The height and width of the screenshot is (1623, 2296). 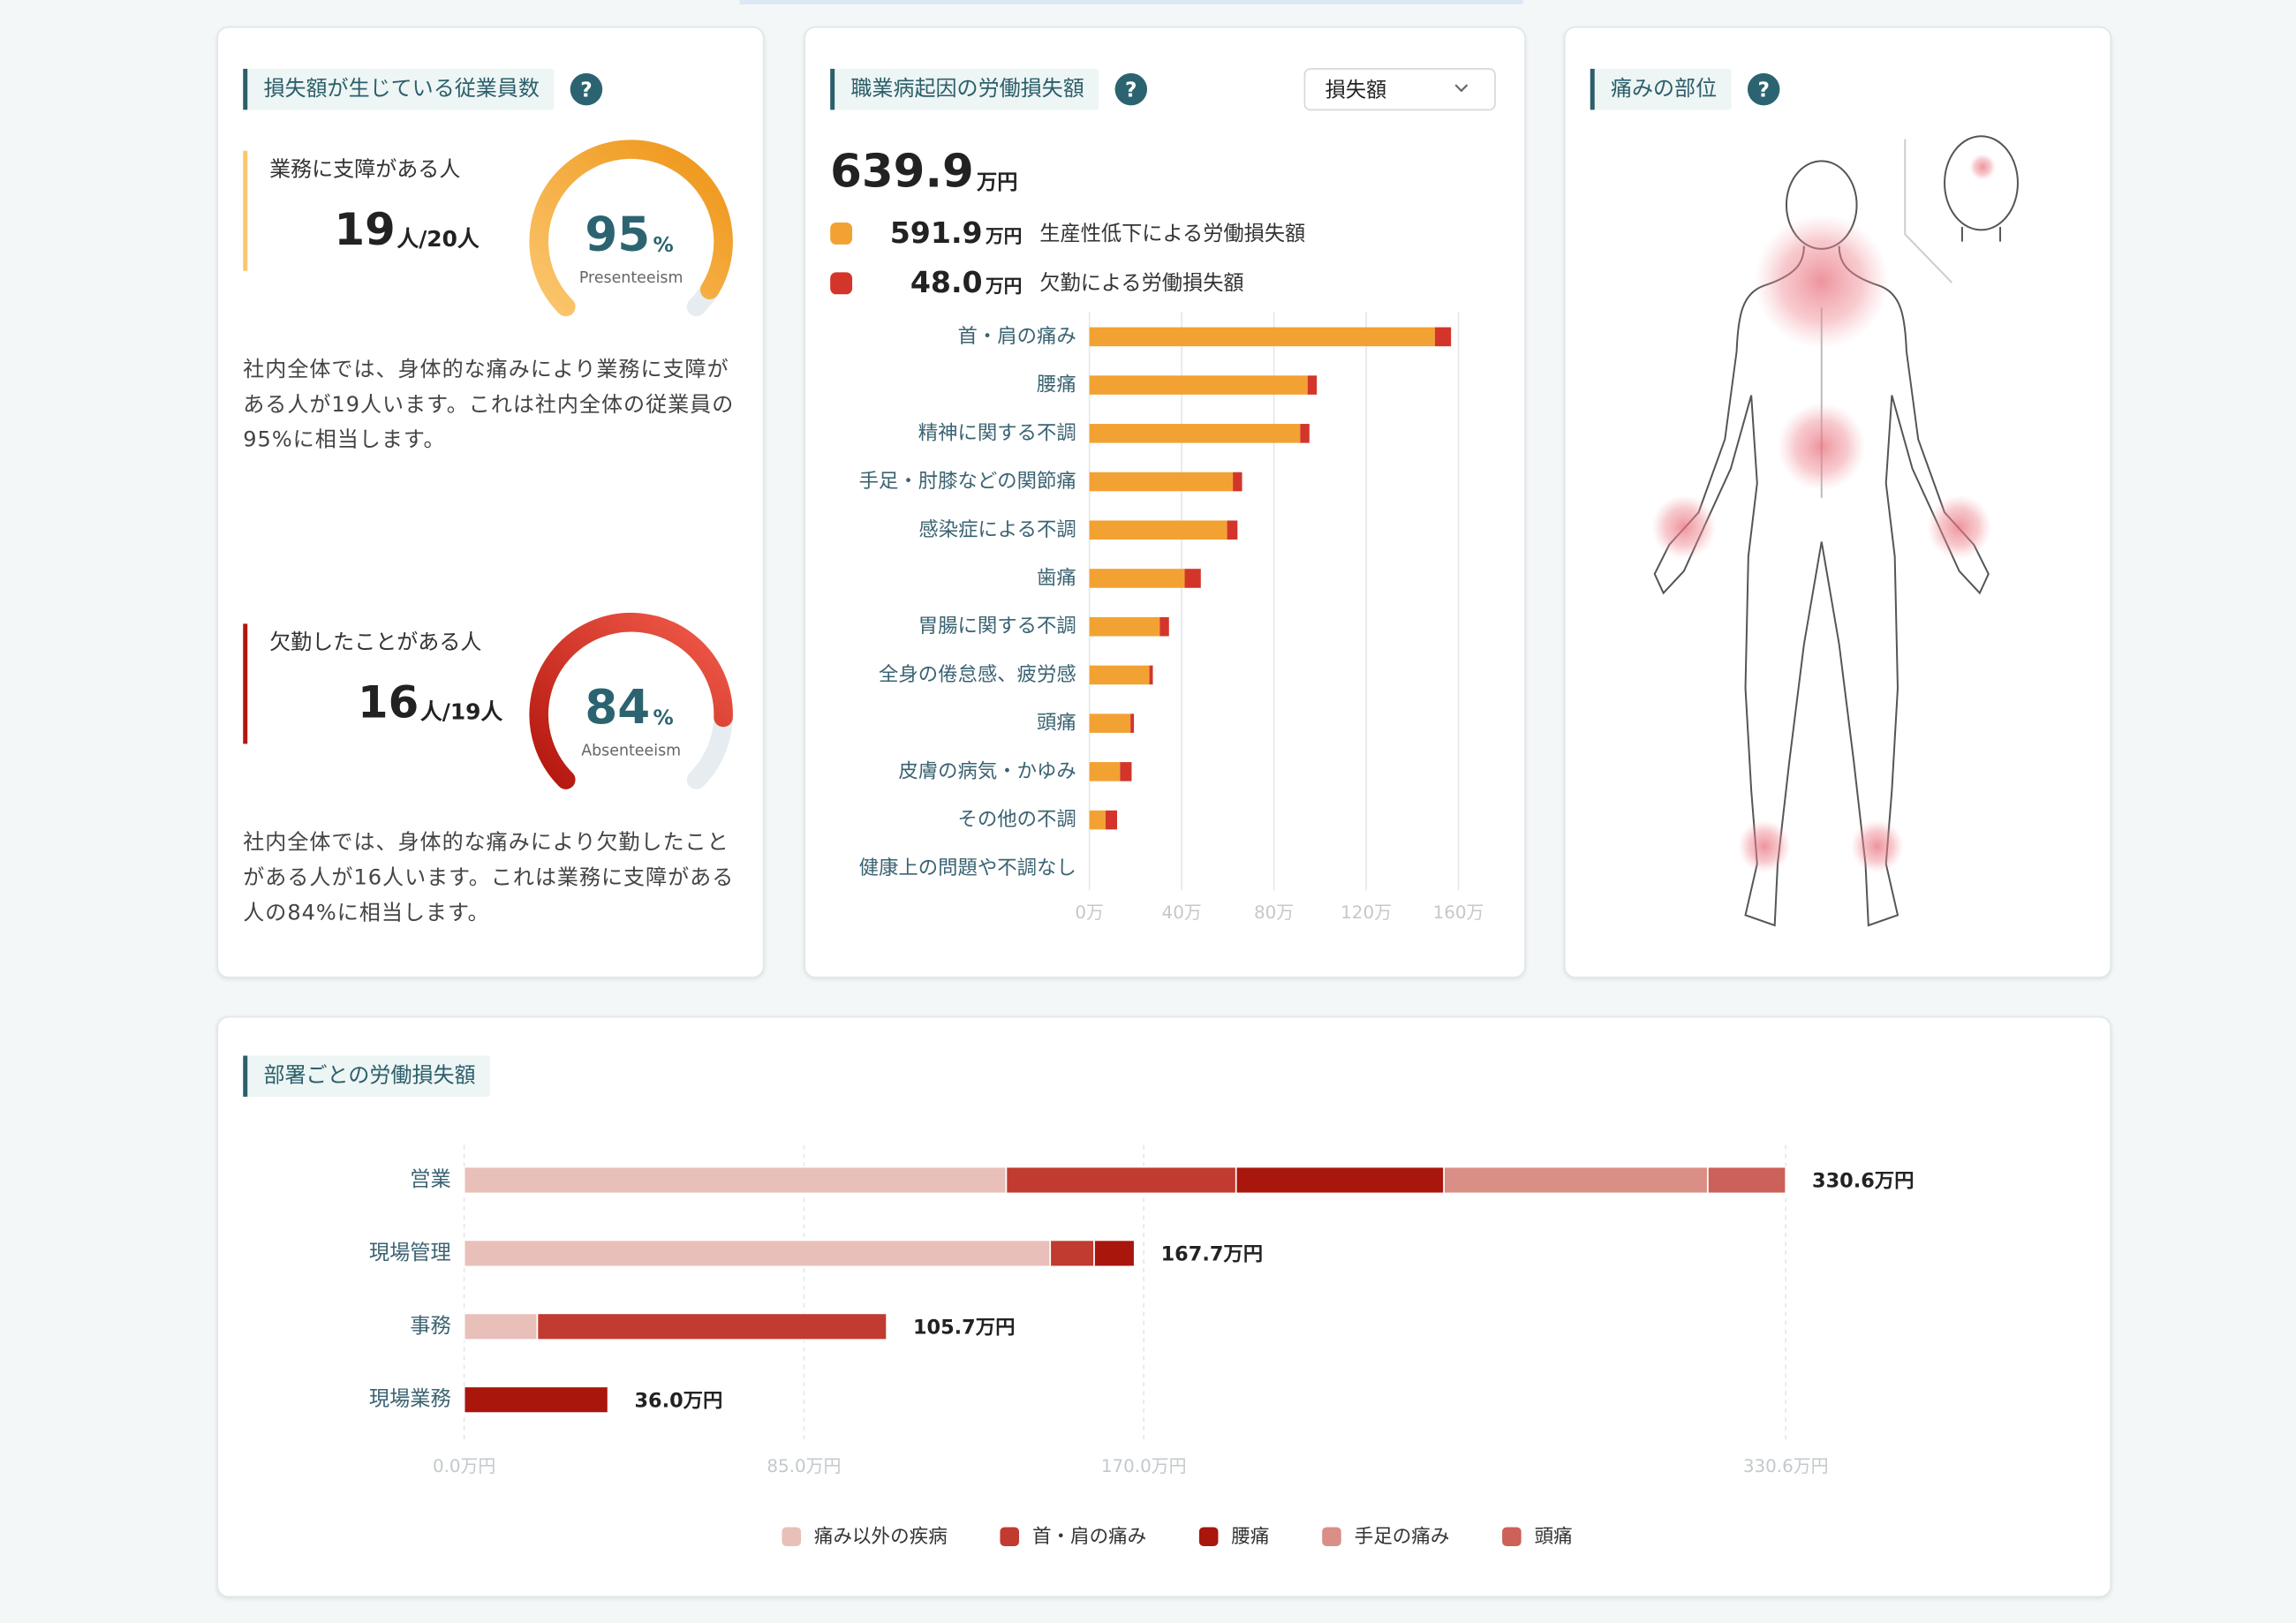 I want to click on legend-total: 591.9, so click(x=937, y=233).